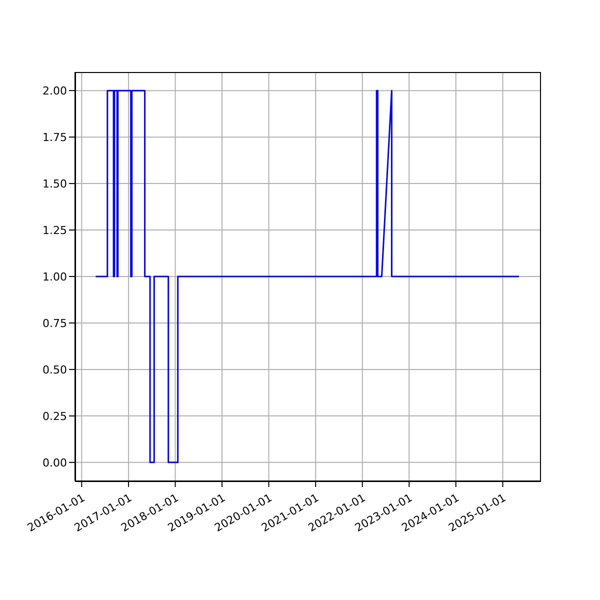 The height and width of the screenshot is (600, 600). What do you see at coordinates (54, 183) in the screenshot?
I see `y-tick-label: 1.50` at bounding box center [54, 183].